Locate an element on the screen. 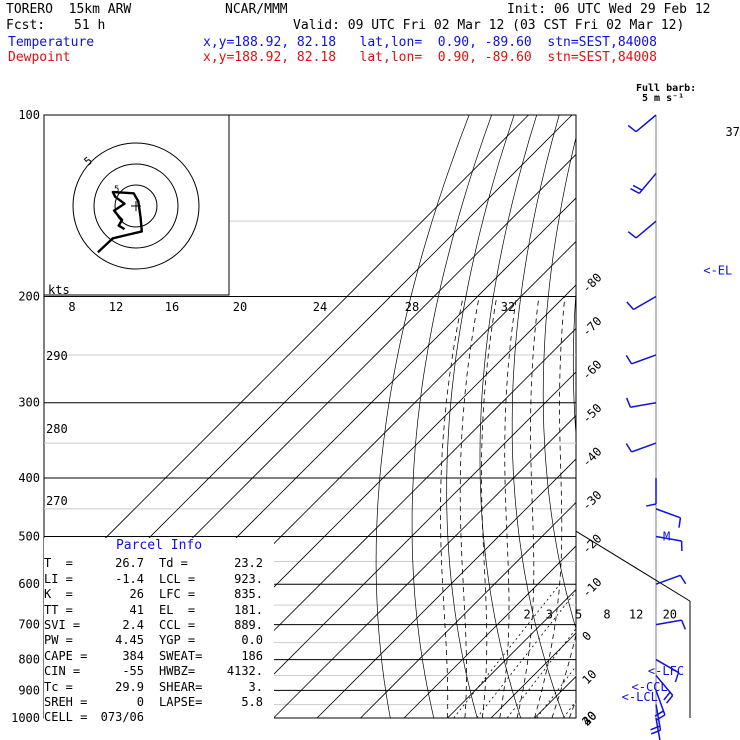 Image resolution: width=740 pixels, height=740 pixels. mixing-ratio-label: 8 is located at coordinates (606, 615).